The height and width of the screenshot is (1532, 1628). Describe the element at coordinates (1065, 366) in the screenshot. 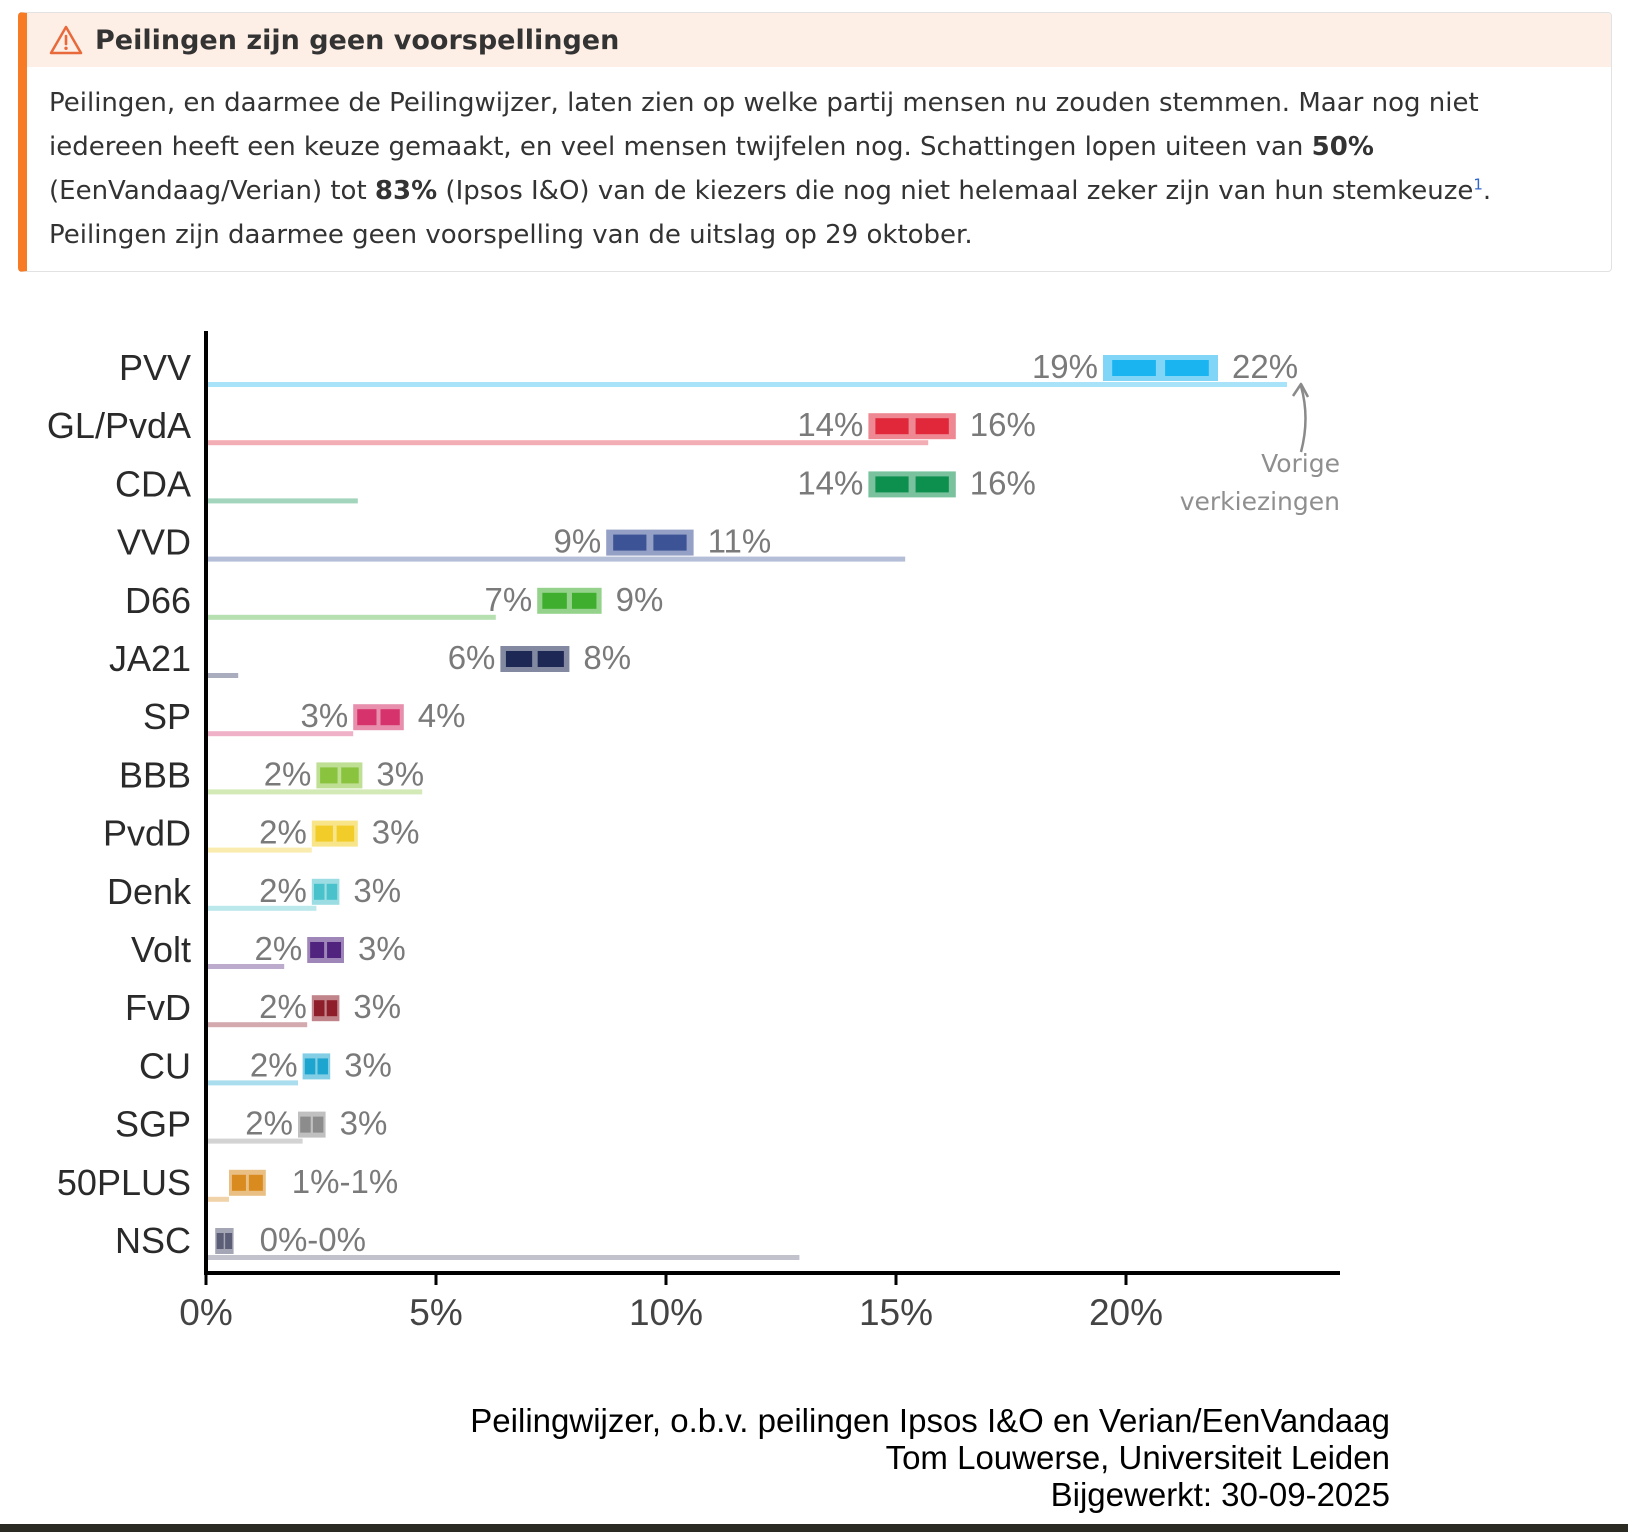

I see `low-value-label: 19%` at that location.